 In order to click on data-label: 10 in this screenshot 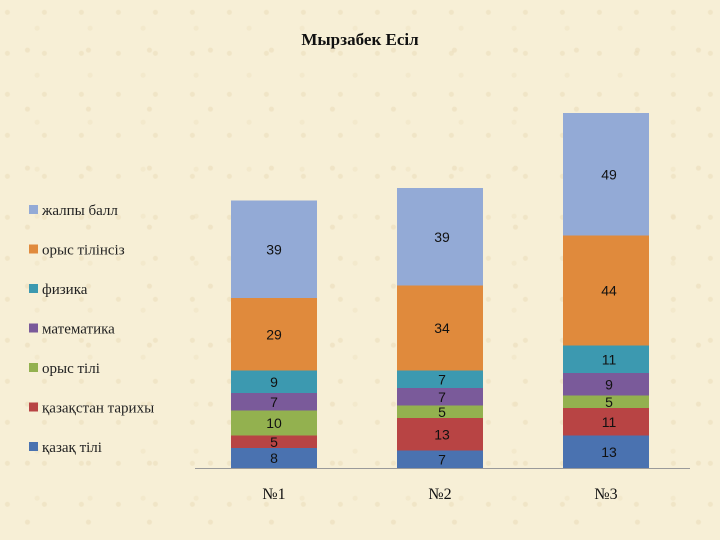, I will do `click(274, 423)`.